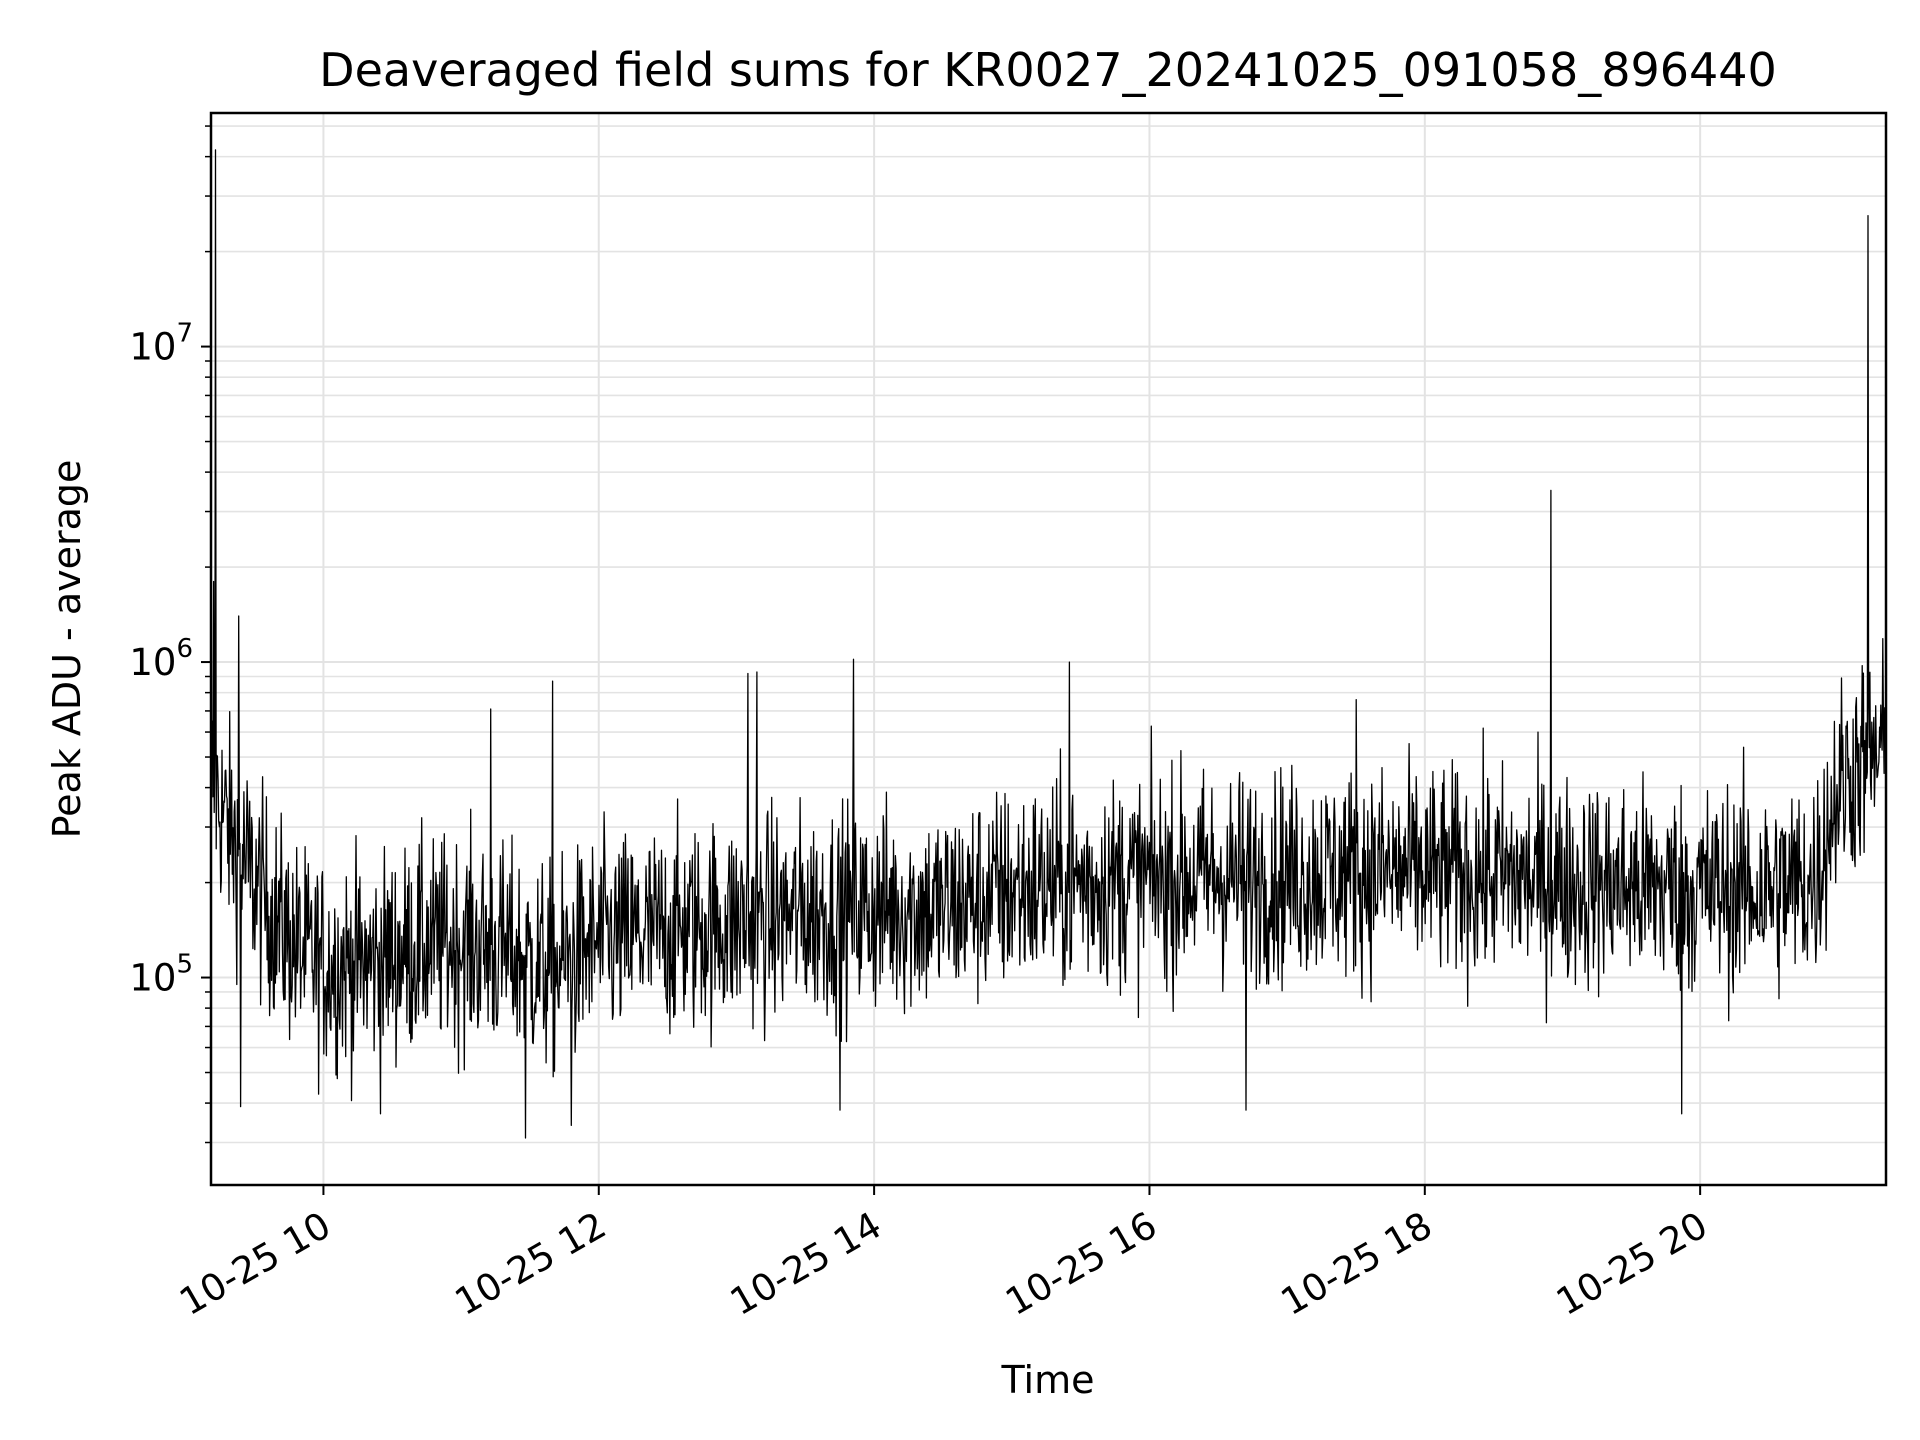  What do you see at coordinates (184, 965) in the screenshot?
I see `y-tick-exponent: 5` at bounding box center [184, 965].